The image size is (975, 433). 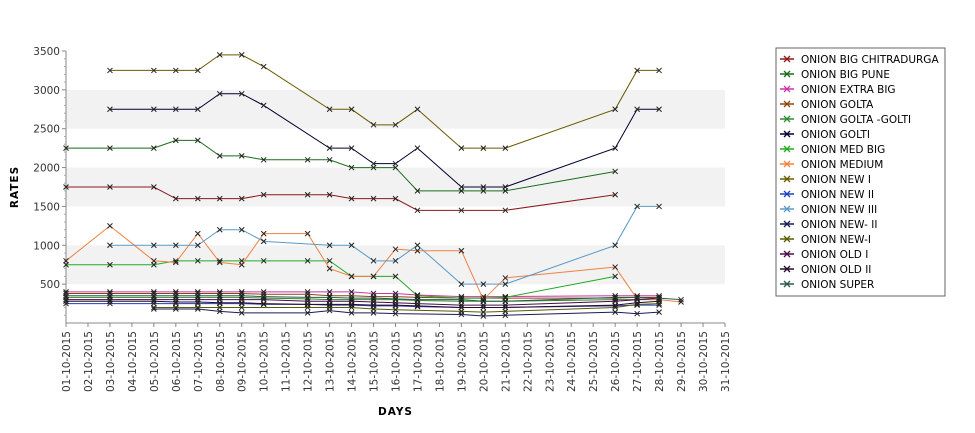 I want to click on x-tick-label: 28-10-2015, so click(x=660, y=361).